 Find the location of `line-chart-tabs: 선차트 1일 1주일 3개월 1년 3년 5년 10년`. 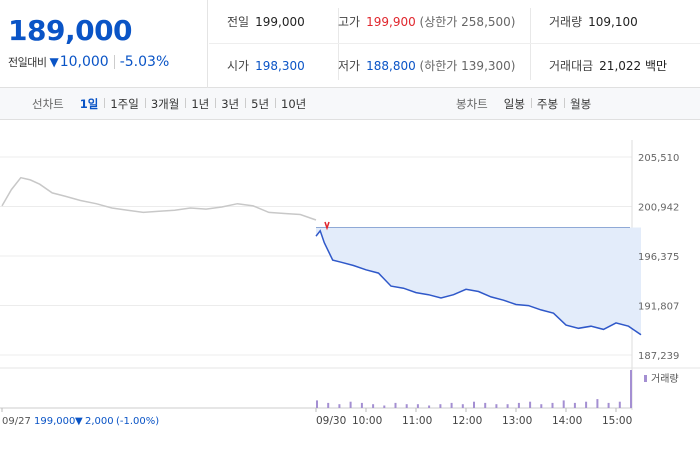

line-chart-tabs: 선차트 1일 1주일 3개월 1년 3년 5년 10년 is located at coordinates (172, 104).